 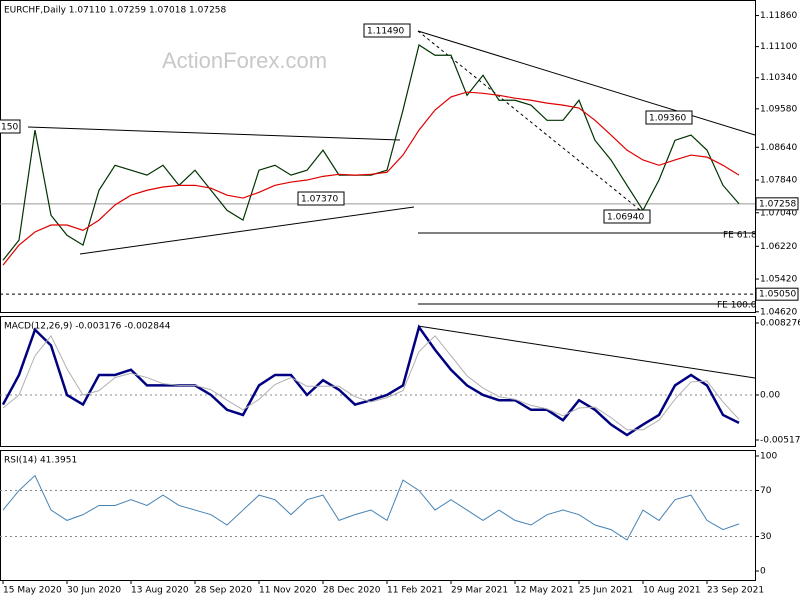 I want to click on x-tick-label: 11 Nov 2020, so click(x=288, y=591).